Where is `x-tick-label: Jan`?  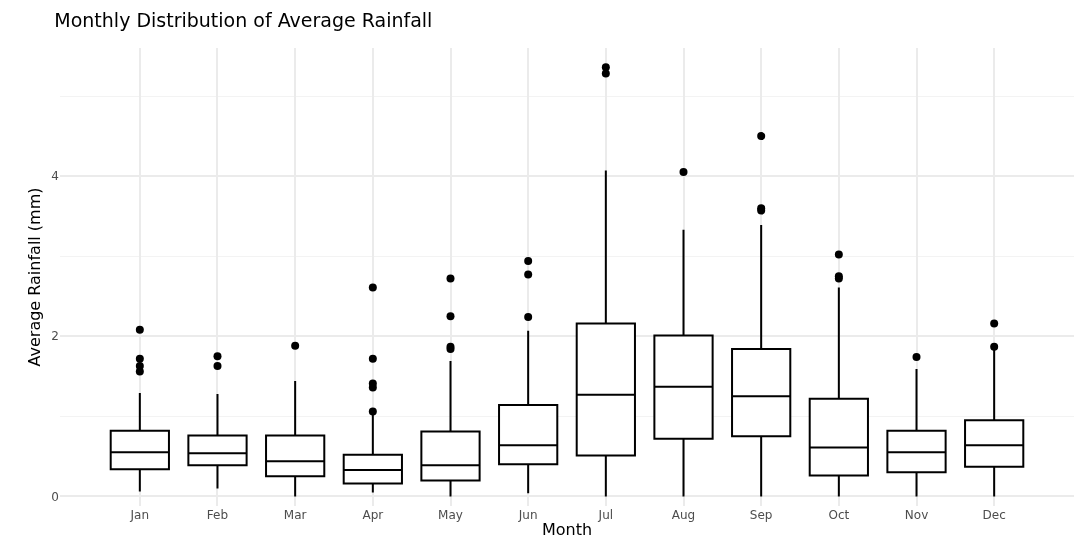 x-tick-label: Jan is located at coordinates (139, 515).